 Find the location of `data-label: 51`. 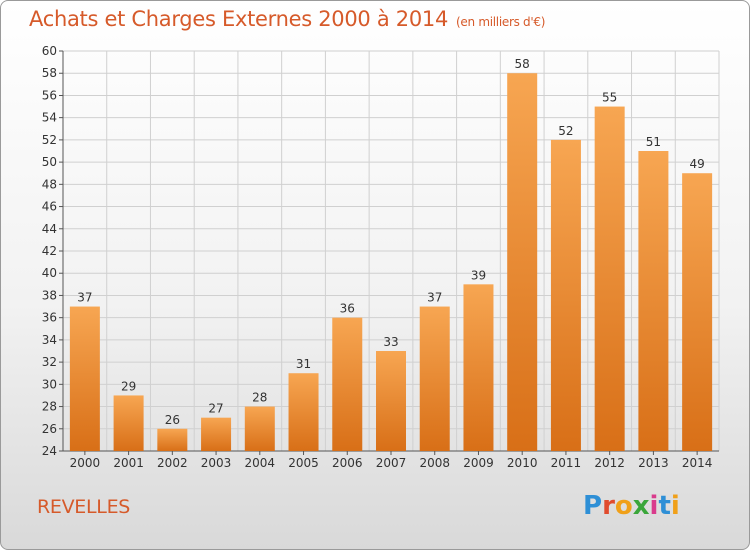

data-label: 51 is located at coordinates (653, 142).